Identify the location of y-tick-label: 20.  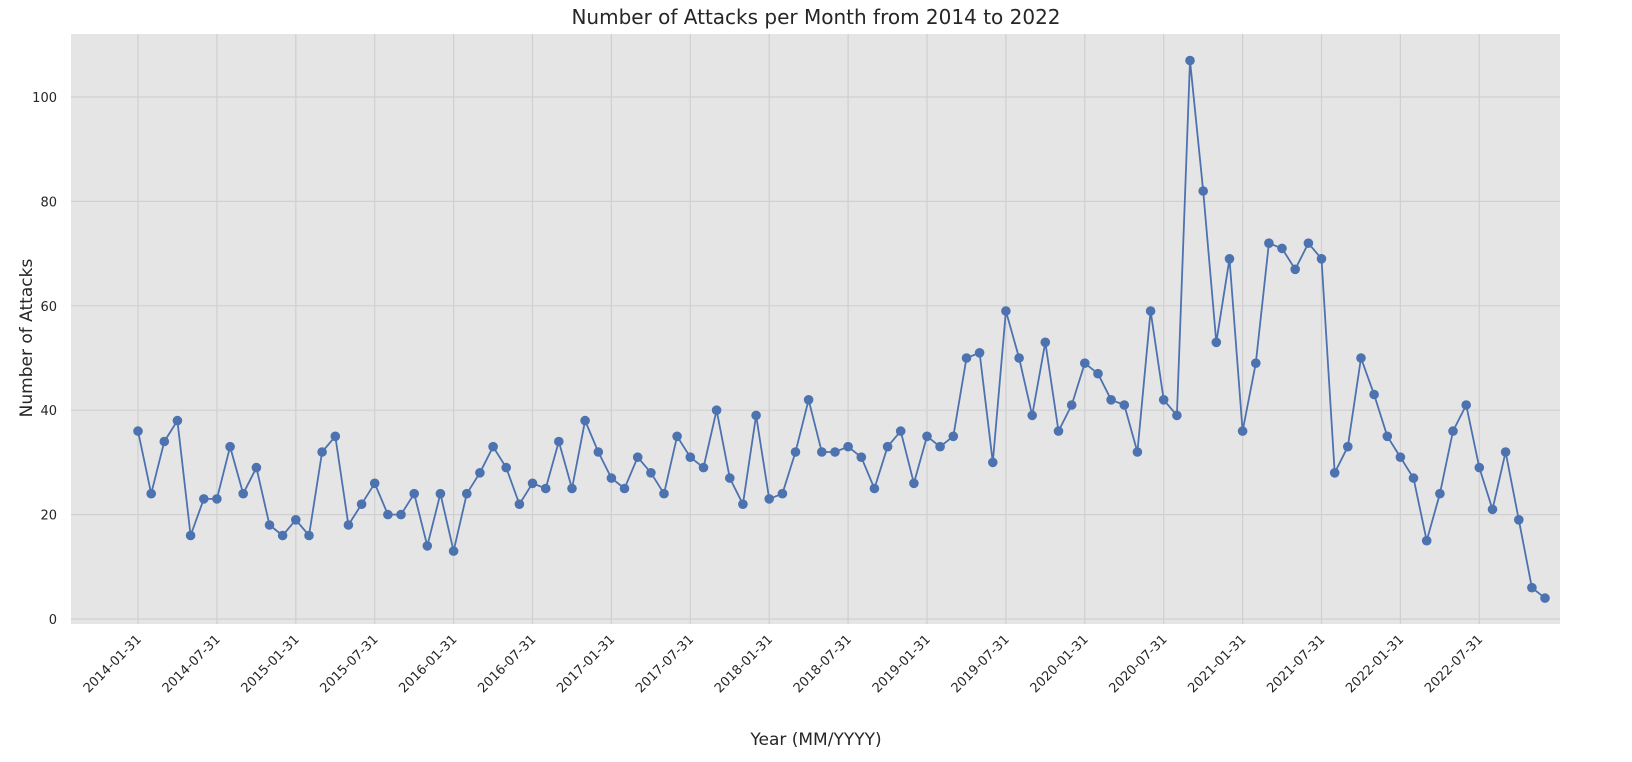
(48, 516).